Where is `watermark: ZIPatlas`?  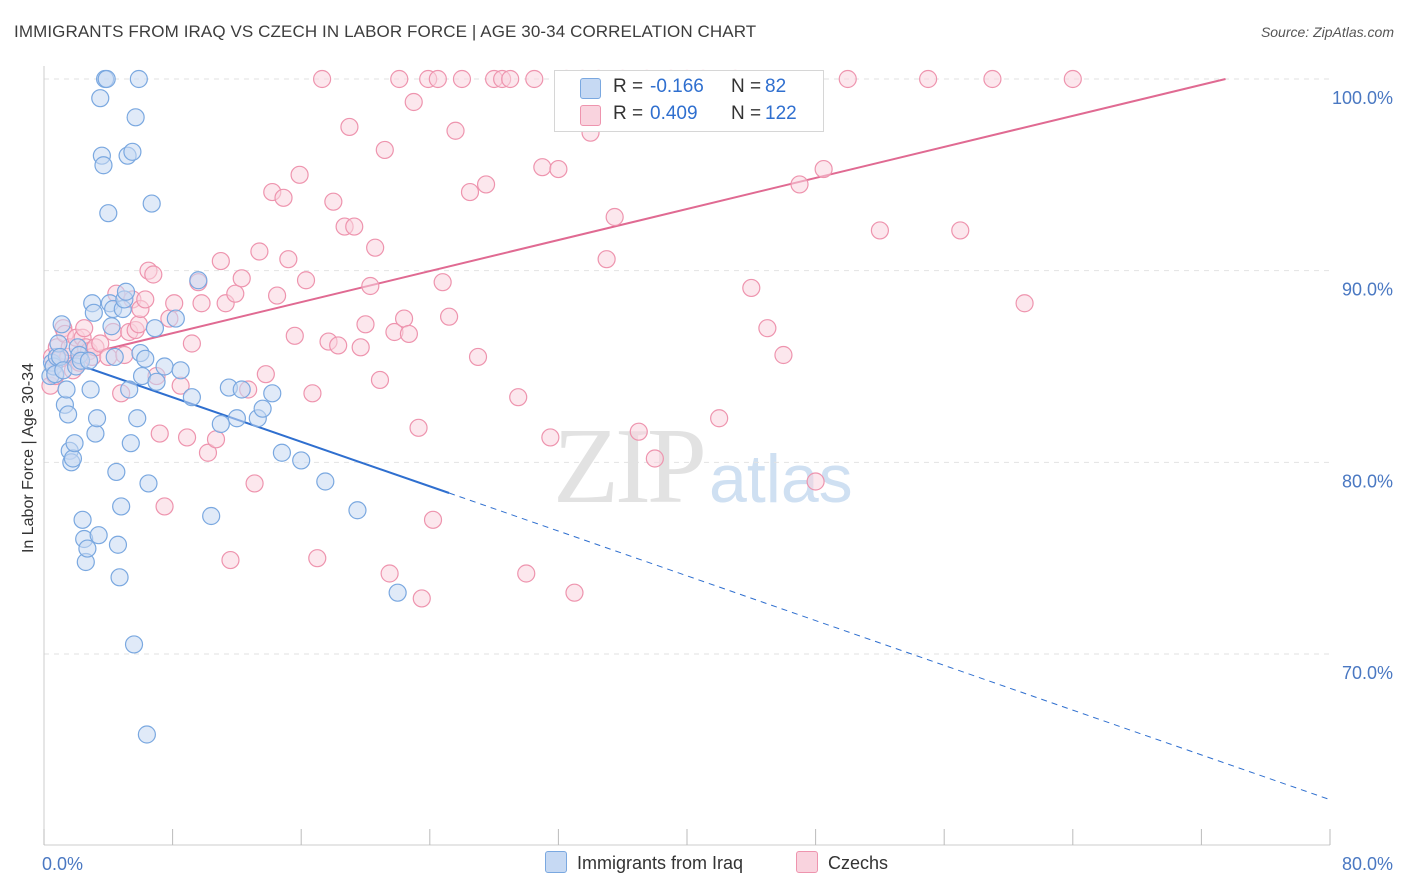
watermark: ZIPatlas is located at coordinates (703, 467).